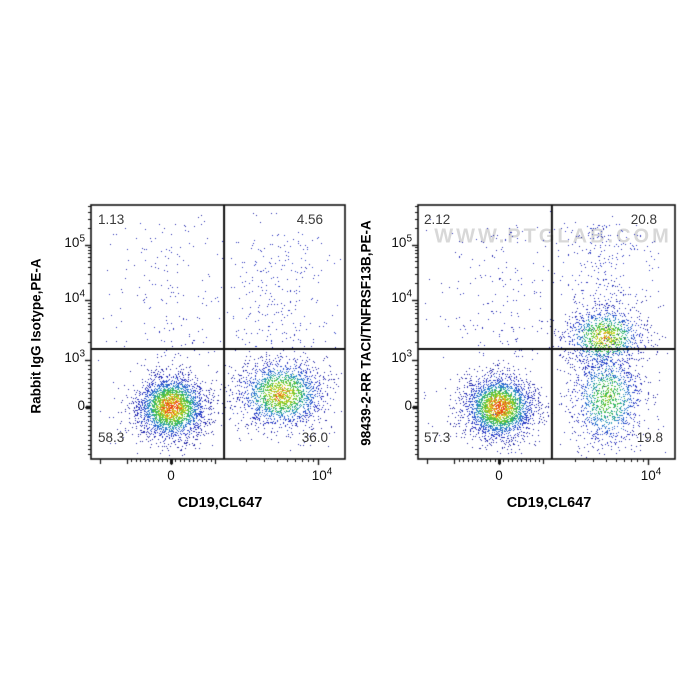 The image size is (700, 700). I want to click on y-axis-label: 98439-2-RR TACI/TNFRSF13B,PE-A, so click(366, 333).